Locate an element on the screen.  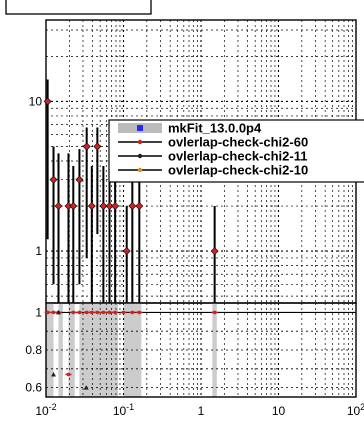
y-tick-label: 0.8 is located at coordinates (33, 350).